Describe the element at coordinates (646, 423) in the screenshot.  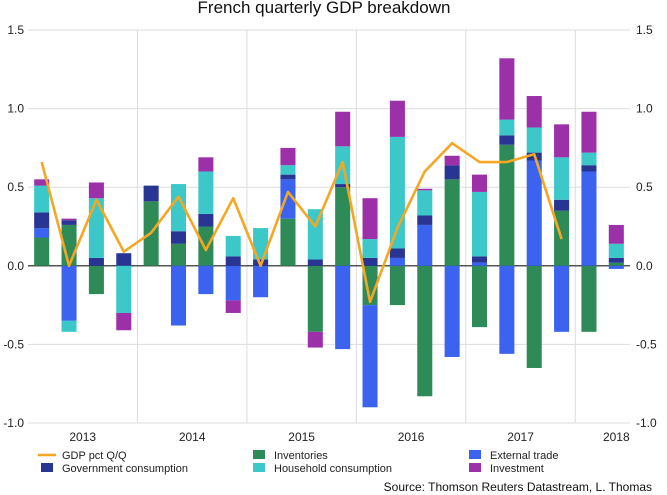
I see `y-tick-right-5: -1.0` at that location.